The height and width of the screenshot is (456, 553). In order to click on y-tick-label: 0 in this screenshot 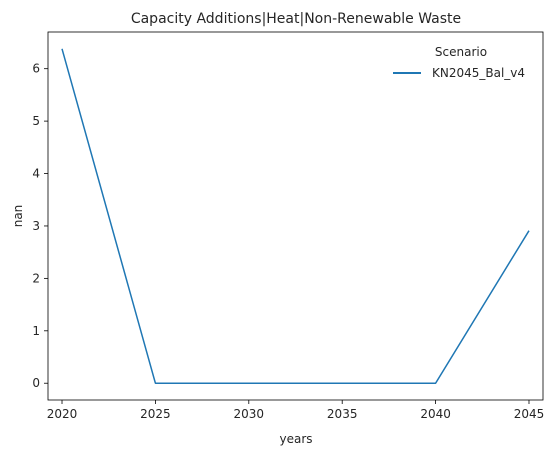, I will do `click(36, 383)`.